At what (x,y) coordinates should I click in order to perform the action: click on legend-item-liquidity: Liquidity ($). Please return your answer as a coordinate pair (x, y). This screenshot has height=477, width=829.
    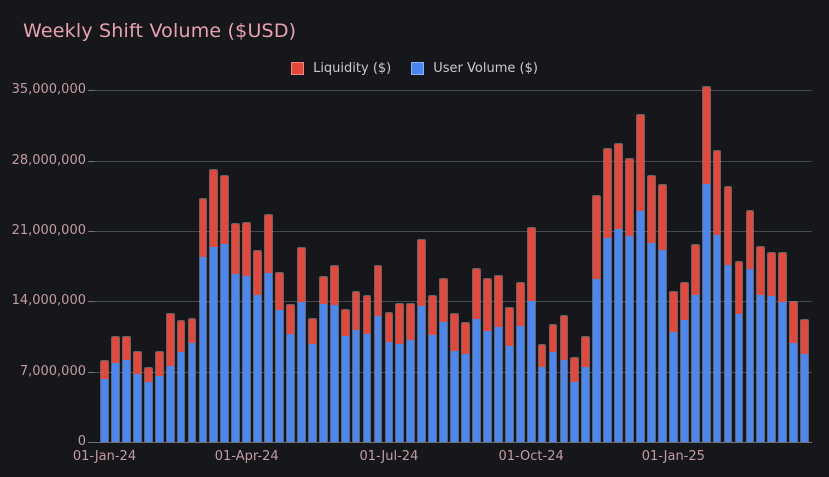
    Looking at the image, I should click on (341, 68).